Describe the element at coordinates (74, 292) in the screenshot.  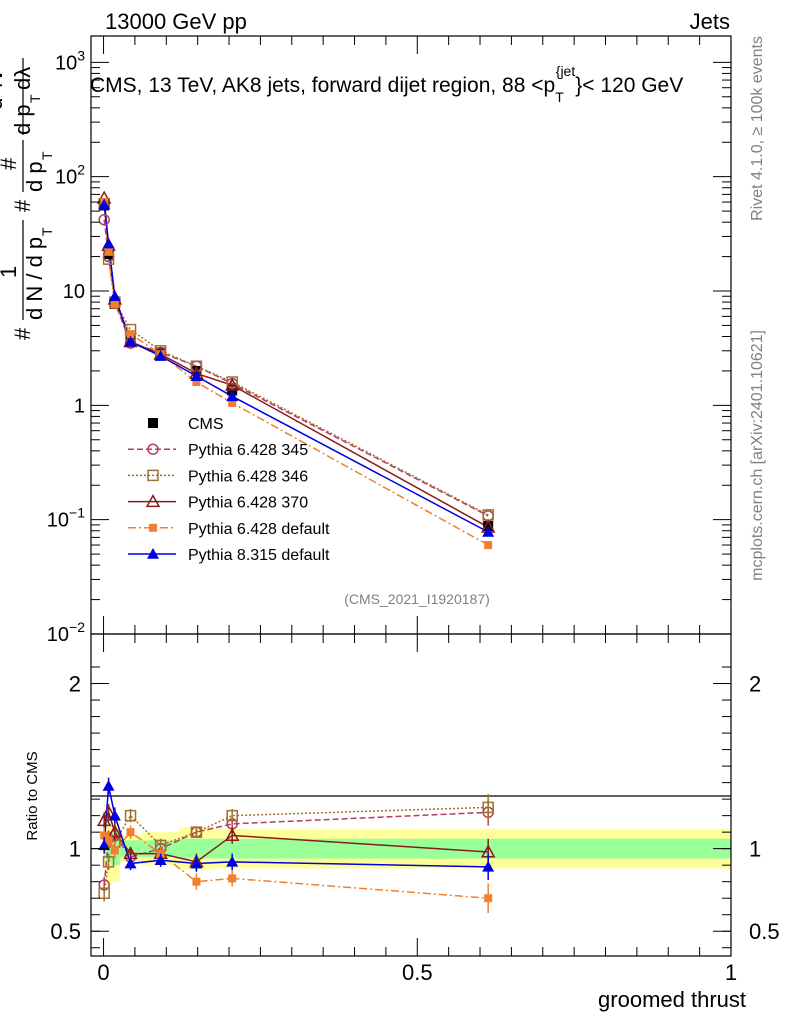
I see `y-tick-label: 10` at that location.